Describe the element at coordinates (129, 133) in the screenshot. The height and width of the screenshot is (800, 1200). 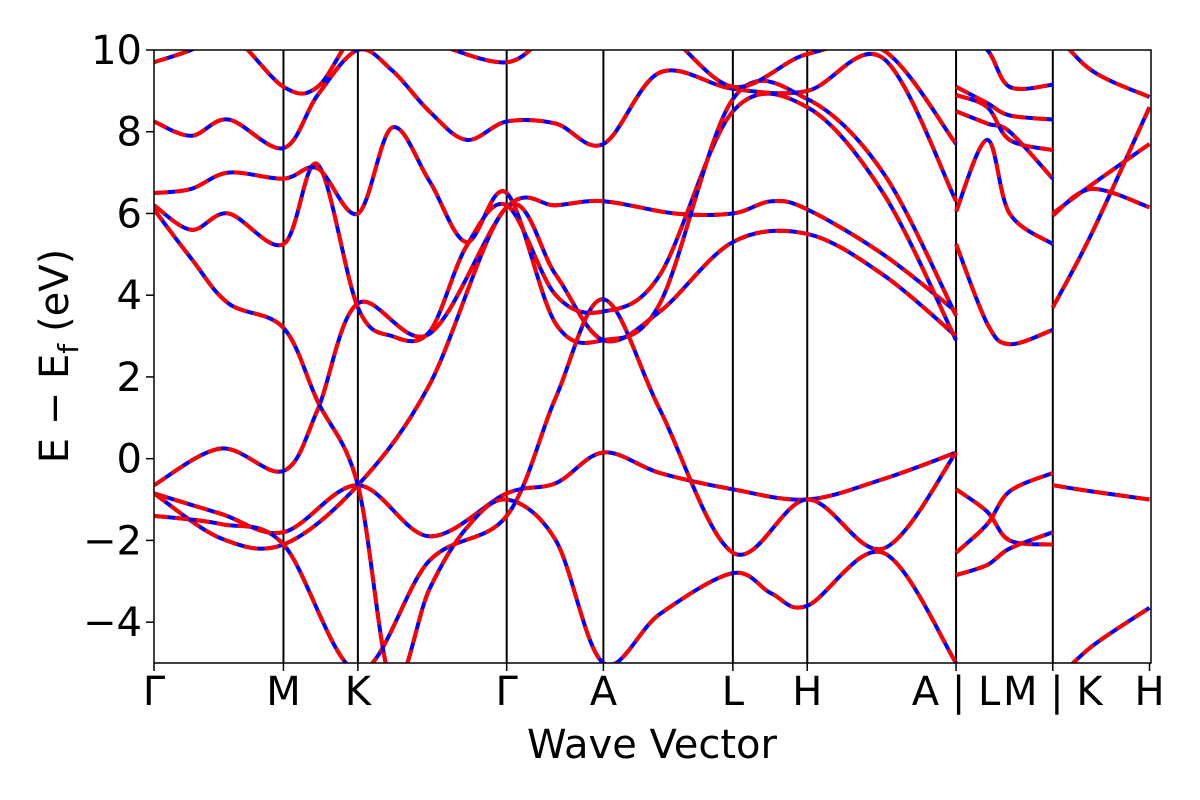
I see `y-tick-label: 8` at that location.